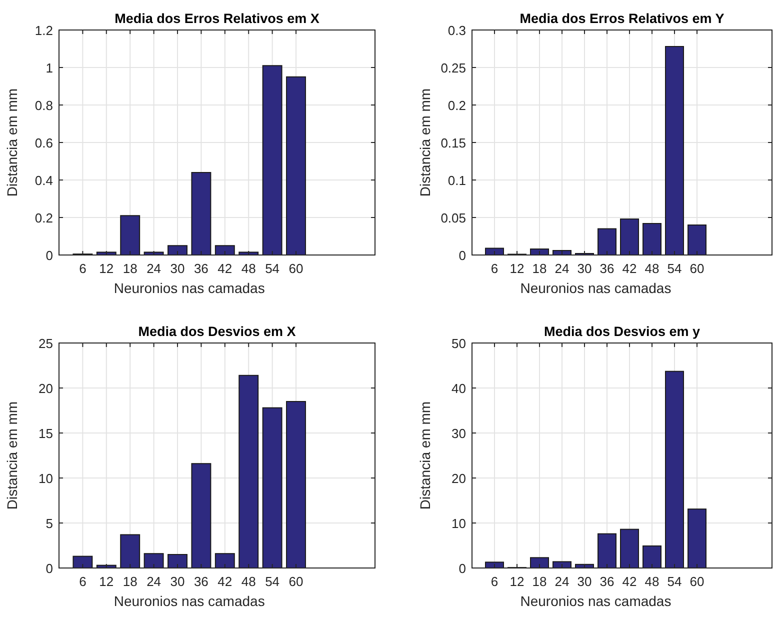 The width and height of the screenshot is (781, 618). I want to click on chart-title: Media dos Erros Relativos em X, so click(217, 18).